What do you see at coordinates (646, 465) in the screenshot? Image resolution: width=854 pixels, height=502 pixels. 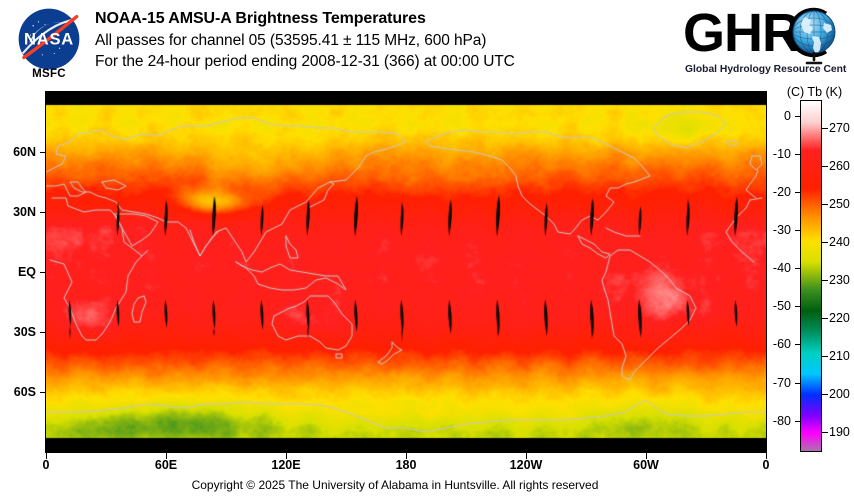 I see `map-xlabel: 60W` at bounding box center [646, 465].